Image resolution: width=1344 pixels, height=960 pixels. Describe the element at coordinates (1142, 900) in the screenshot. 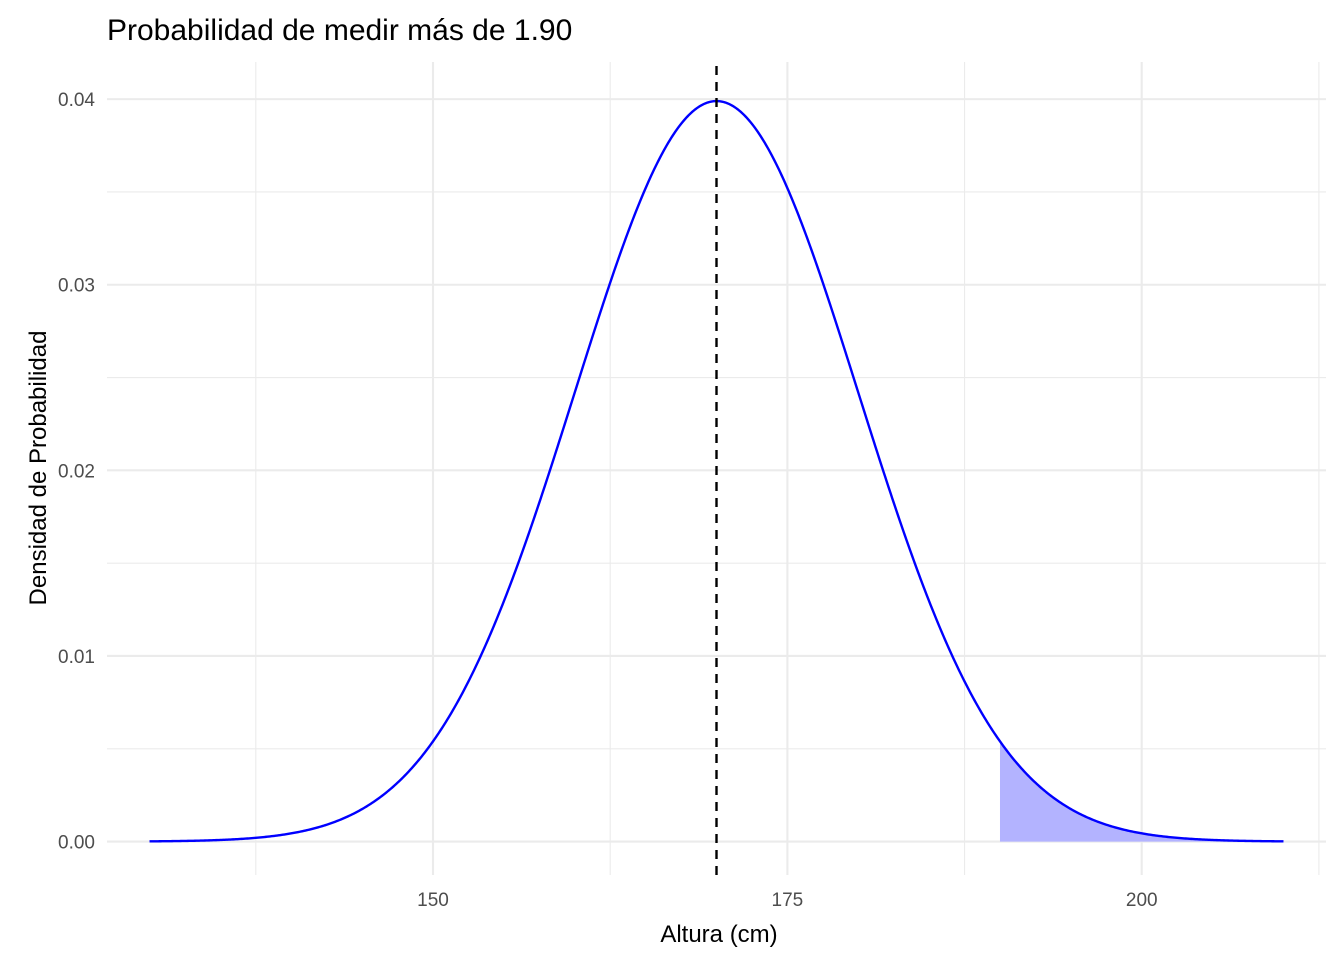

I see `x-tick-label: 200` at that location.